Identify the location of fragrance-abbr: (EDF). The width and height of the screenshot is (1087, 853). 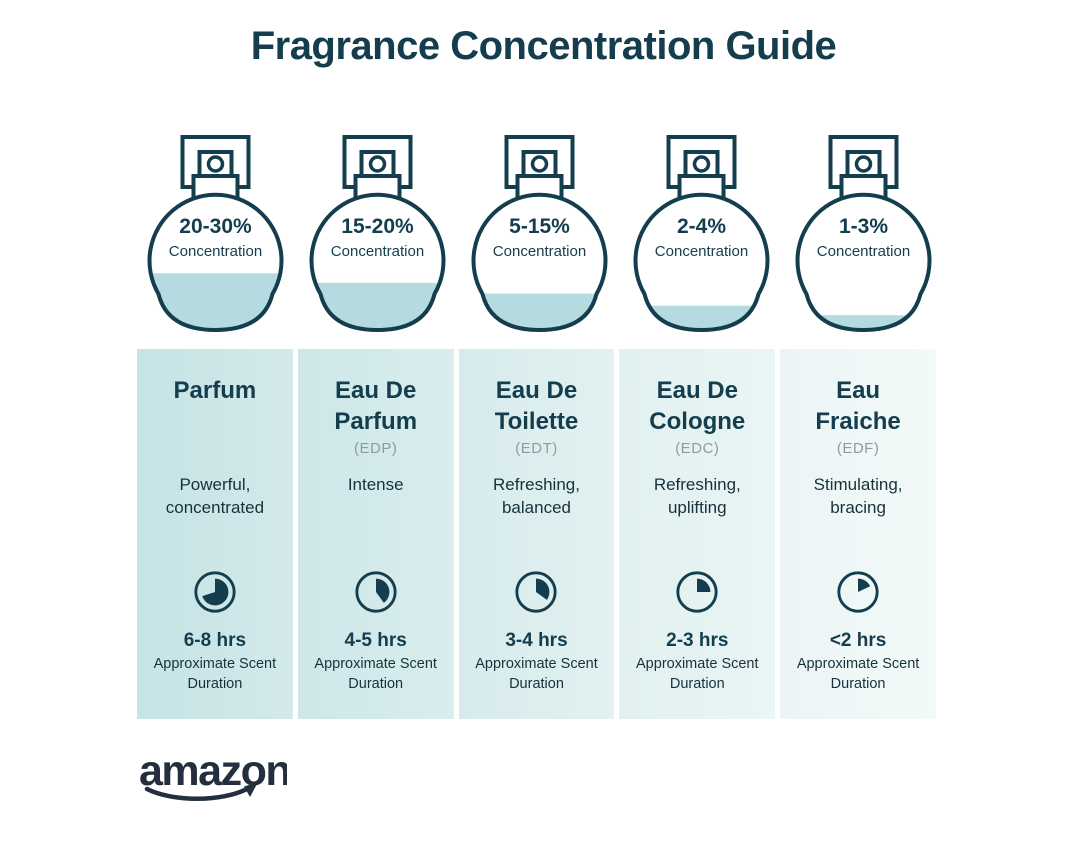
(858, 448).